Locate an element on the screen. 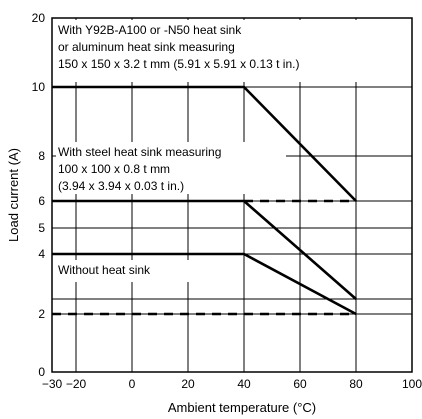  y-tick-label: 8 is located at coordinates (41, 156).